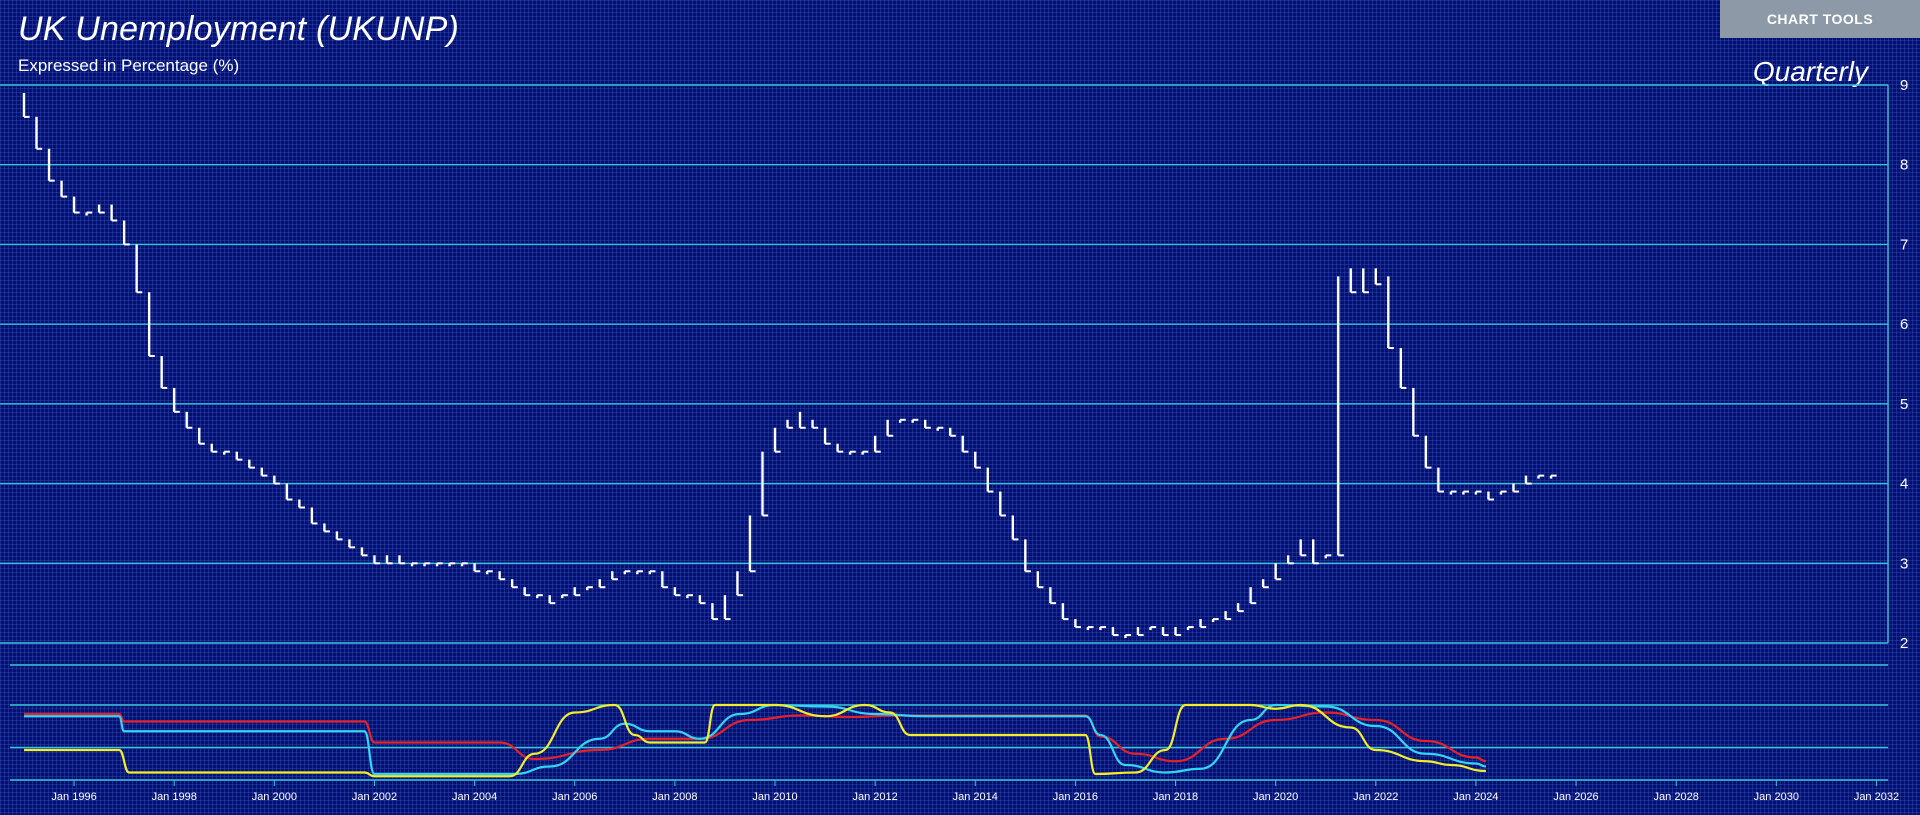 This screenshot has height=815, width=1920. What do you see at coordinates (1676, 797) in the screenshot?
I see `x-tick-label: Jan 2028` at bounding box center [1676, 797].